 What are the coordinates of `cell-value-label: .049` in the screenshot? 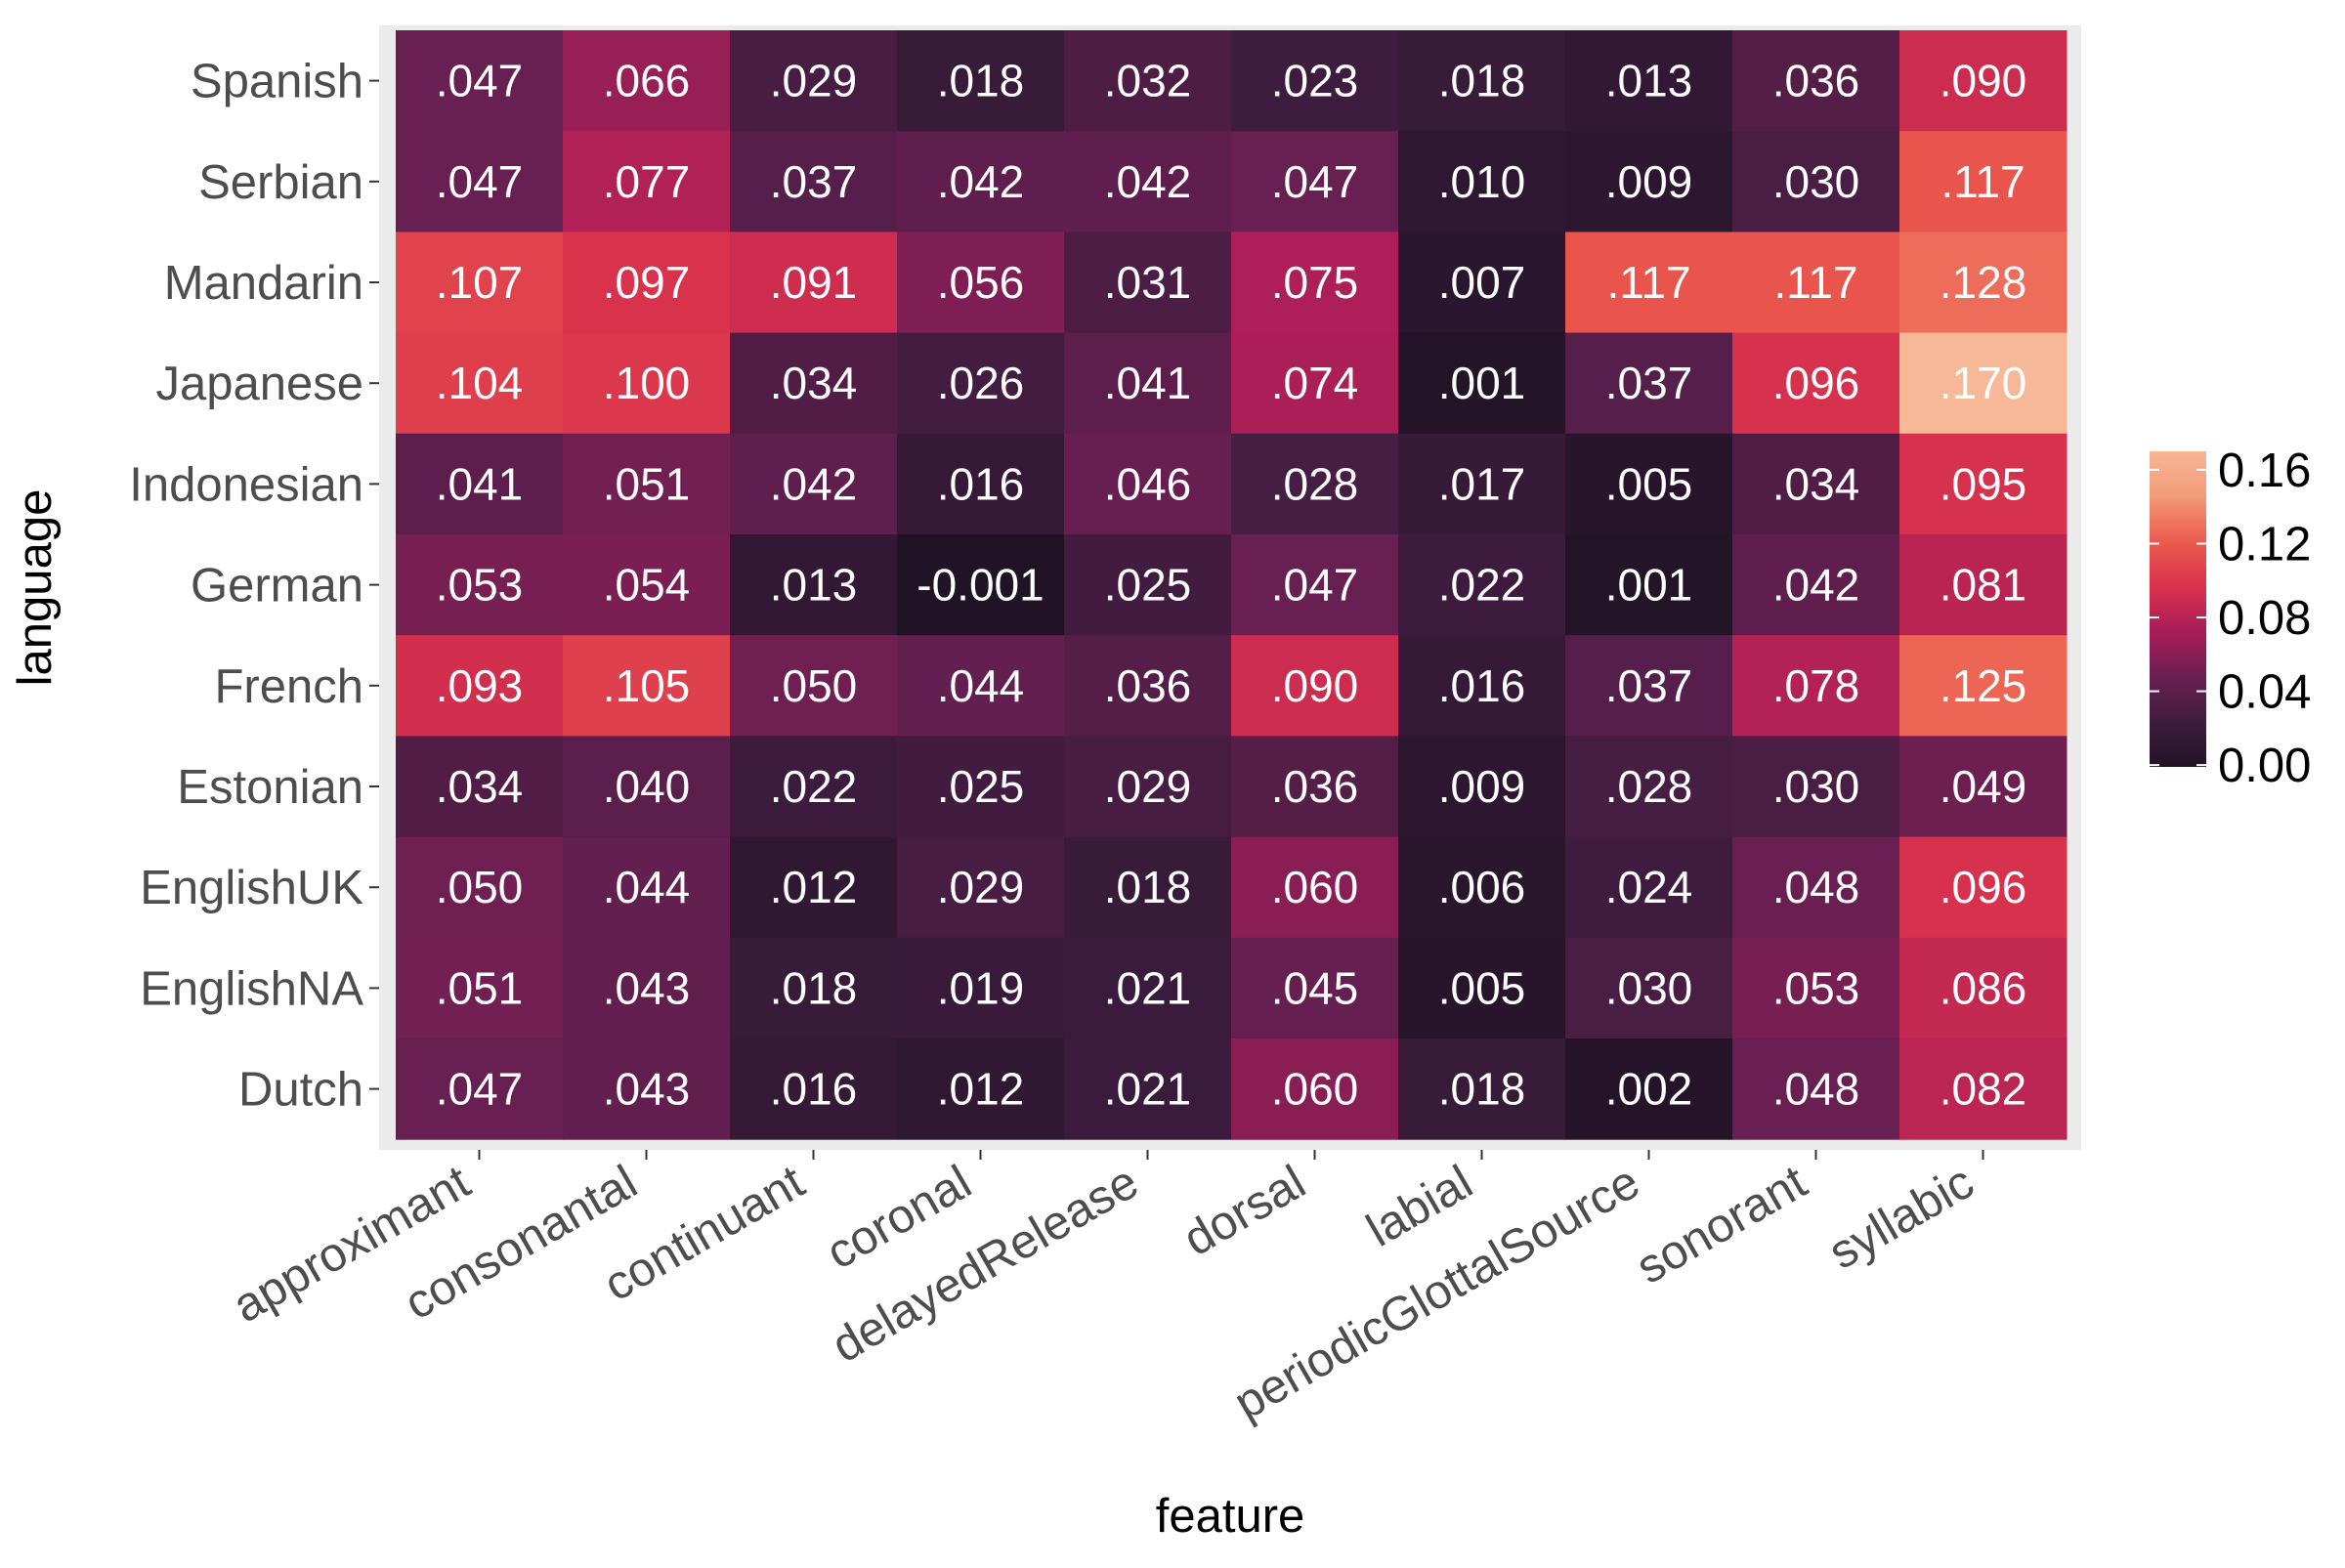 It's located at (1983, 786).